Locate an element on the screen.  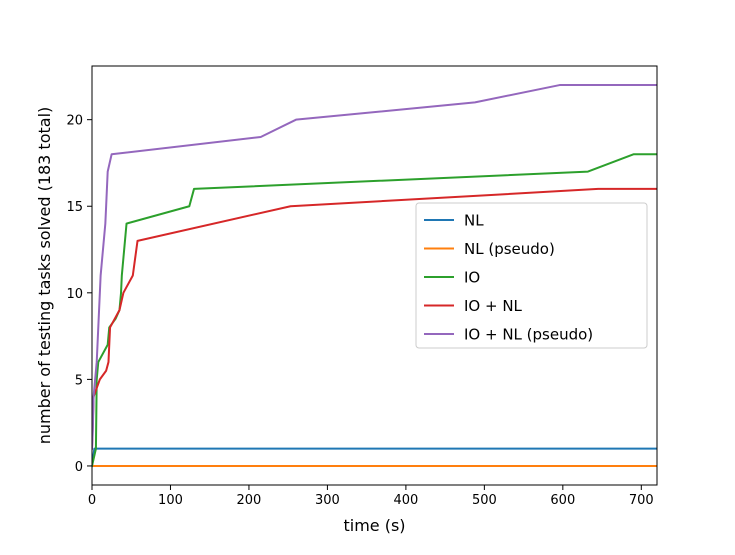
x-tick-label: 700 is located at coordinates (641, 500).